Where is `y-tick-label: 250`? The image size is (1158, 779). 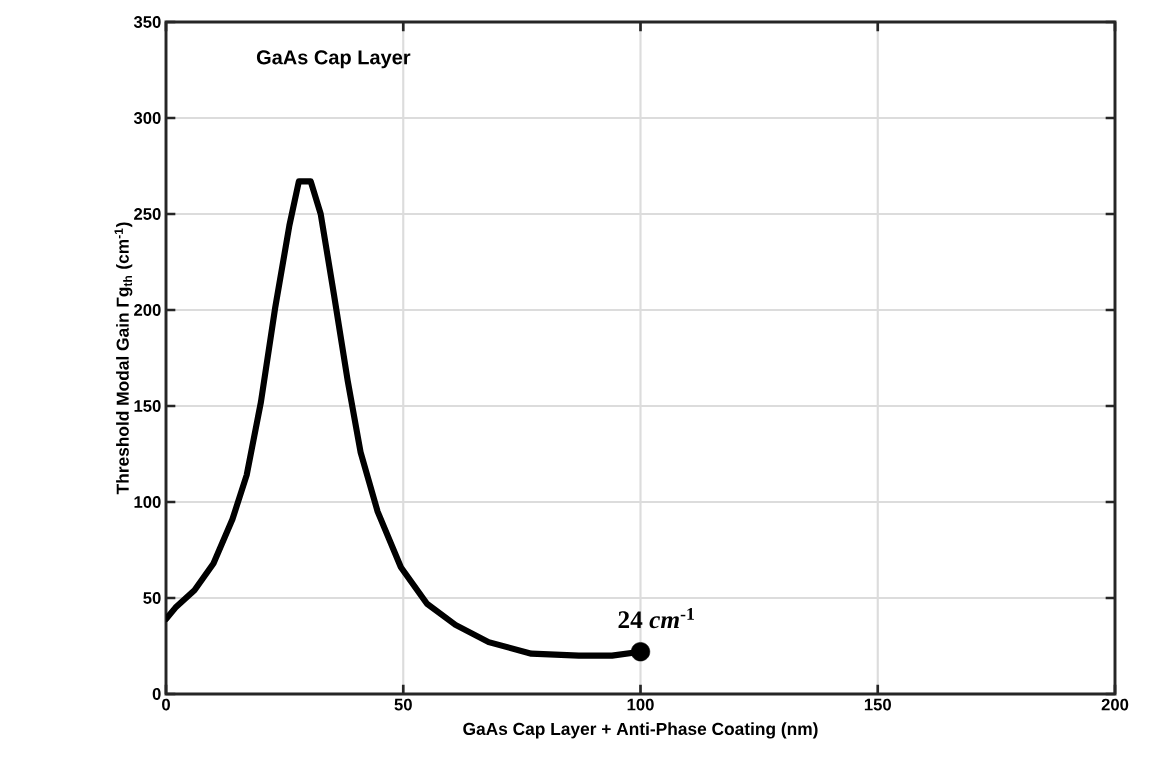
y-tick-label: 250 is located at coordinates (147, 214).